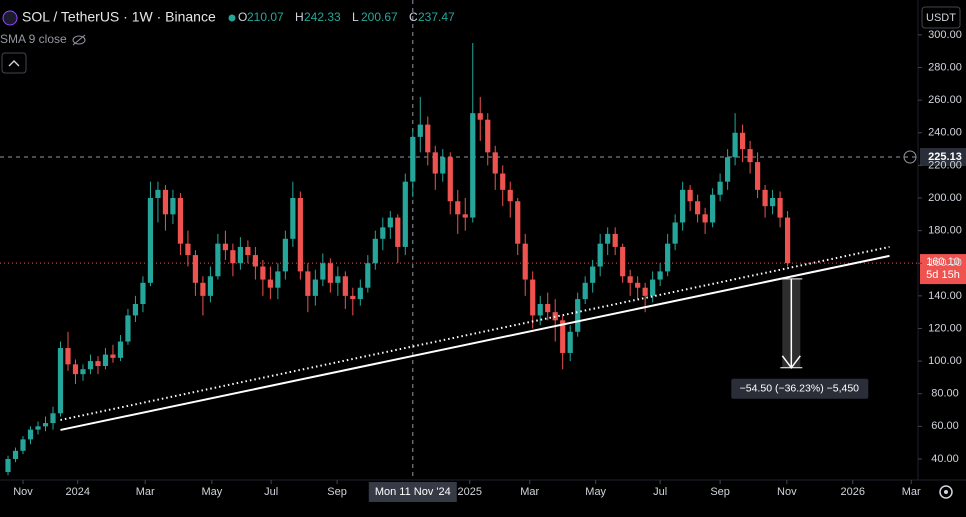 Image resolution: width=966 pixels, height=517 pixels. I want to click on settings-icon, so click(946, 492).